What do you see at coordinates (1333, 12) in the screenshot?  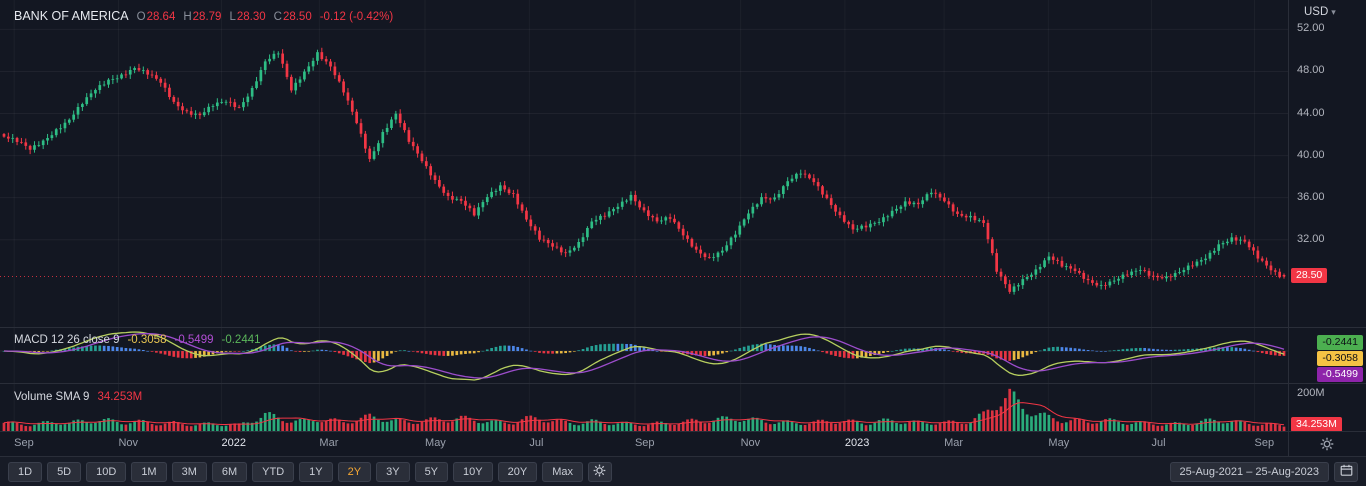 I see `chevron-down-icon: ▾` at bounding box center [1333, 12].